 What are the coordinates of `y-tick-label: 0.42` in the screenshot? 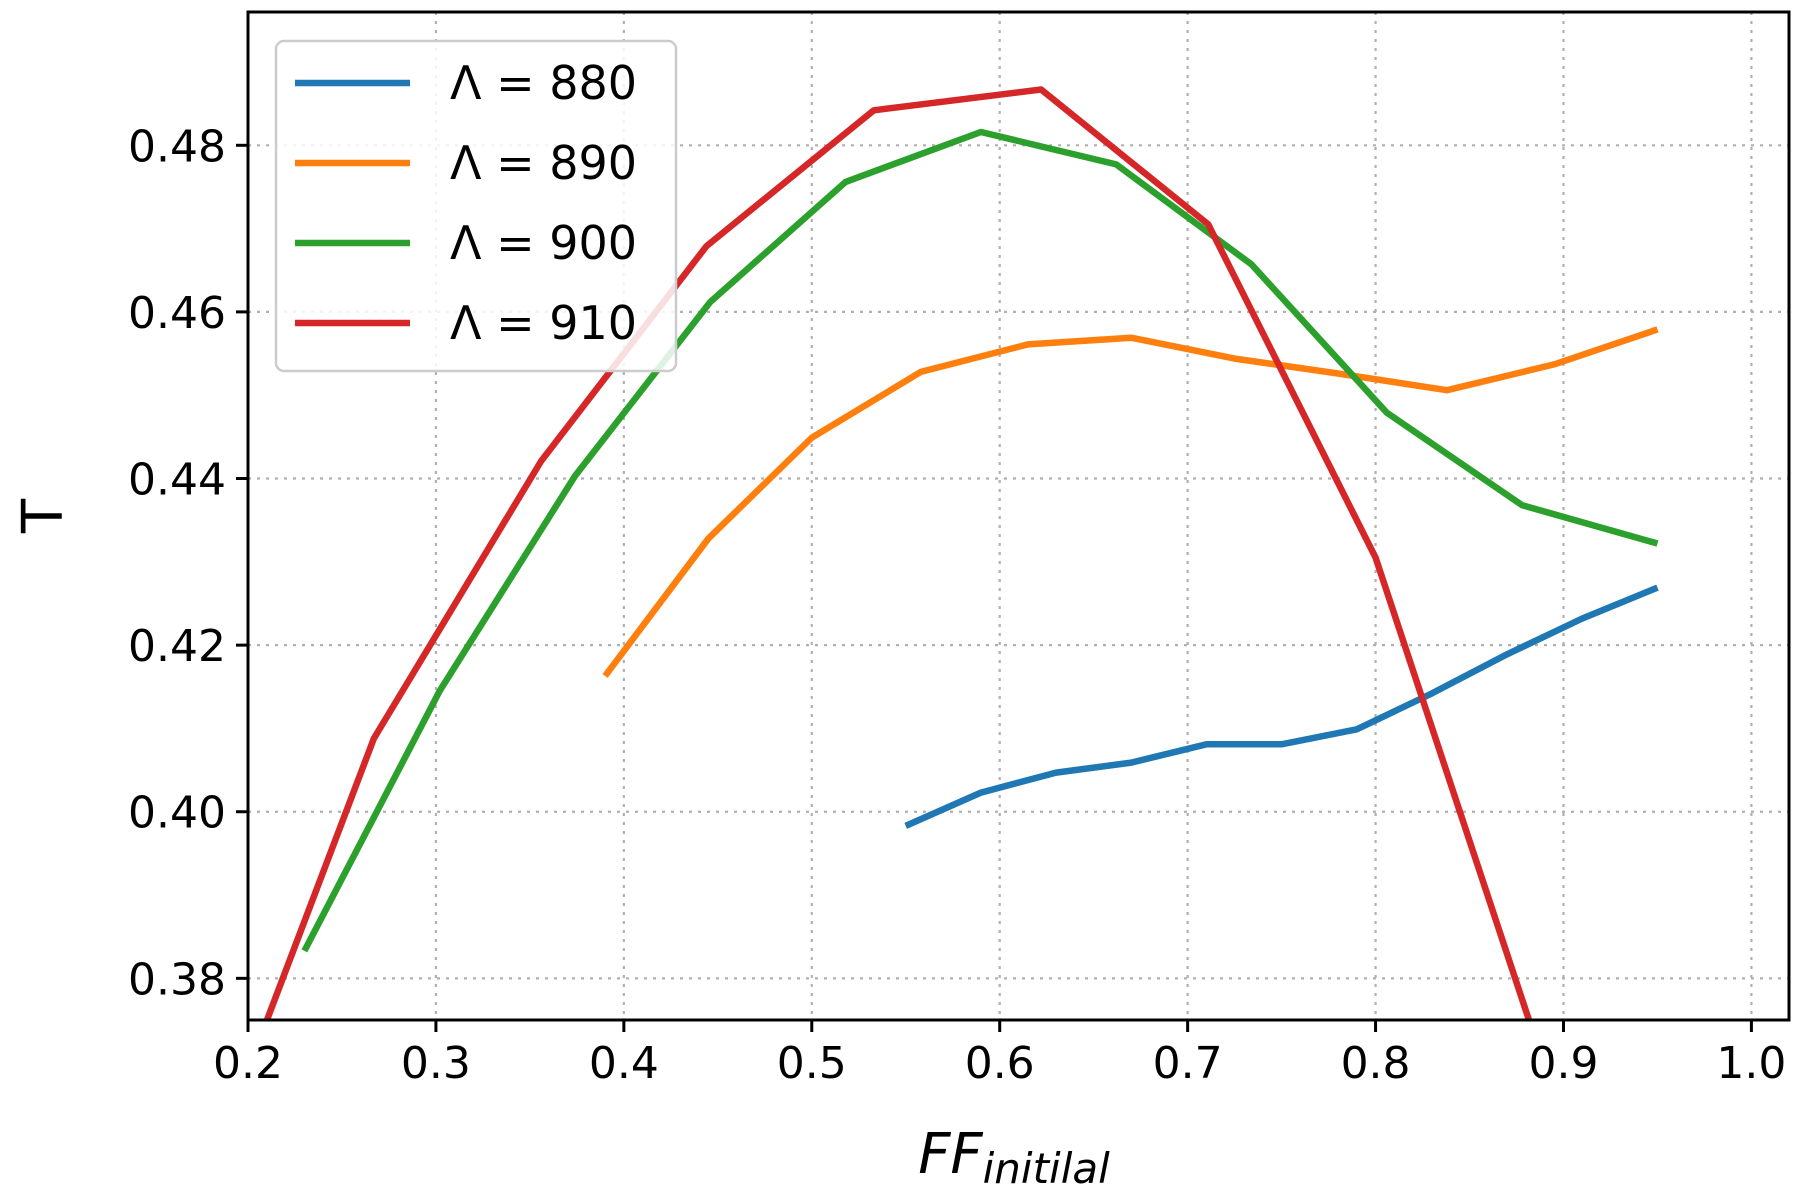 It's located at (177, 646).